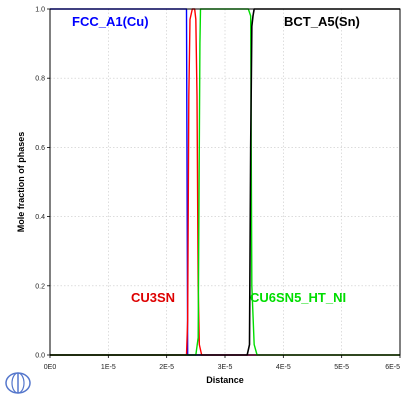 Image resolution: width=414 pixels, height=400 pixels. Describe the element at coordinates (40, 286) in the screenshot. I see `y-tick-label: 0.2` at that location.